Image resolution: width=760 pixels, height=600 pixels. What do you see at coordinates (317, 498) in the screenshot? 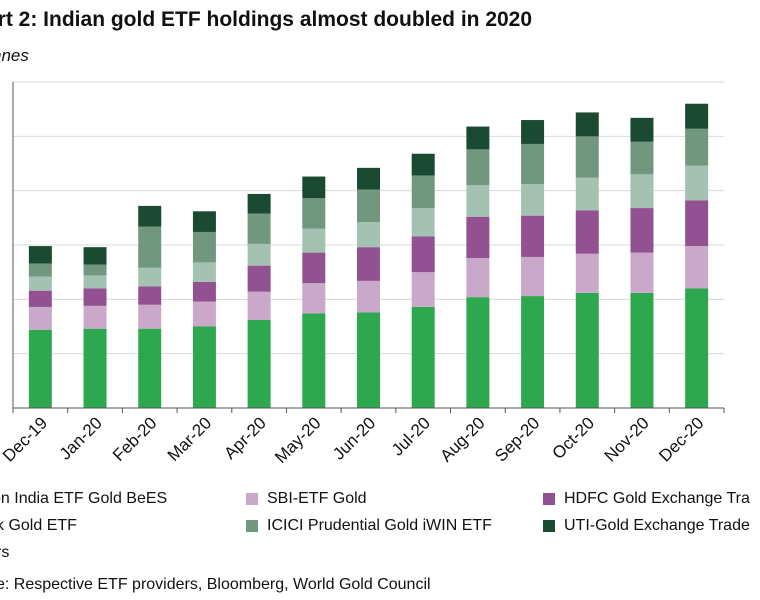
I see `legend-label-1: SBI-ETF Gold` at bounding box center [317, 498].